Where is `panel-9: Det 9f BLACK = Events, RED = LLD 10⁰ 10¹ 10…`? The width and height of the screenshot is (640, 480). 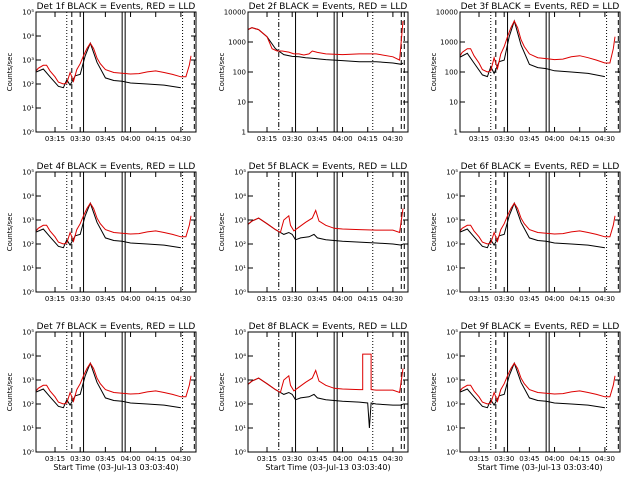 panel-9: Det 9f BLACK = Events, RED = LLD 10⁰ 10¹ 10… is located at coordinates (525, 397).